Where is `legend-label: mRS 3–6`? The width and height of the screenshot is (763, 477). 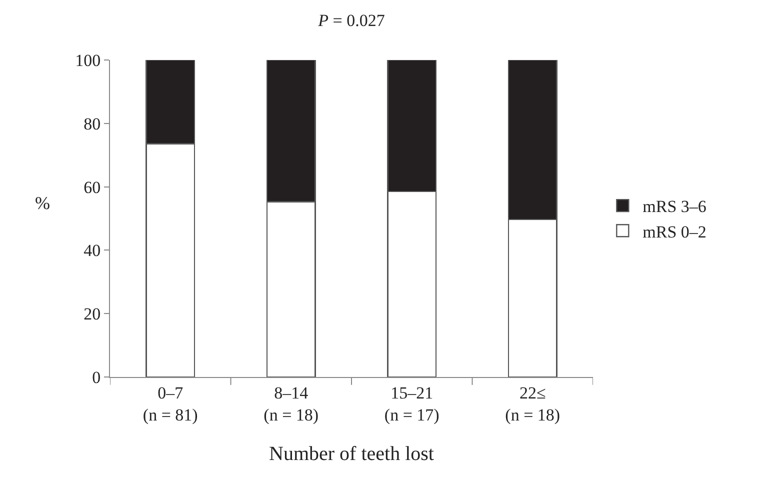
legend-label: mRS 3–6 is located at coordinates (674, 206).